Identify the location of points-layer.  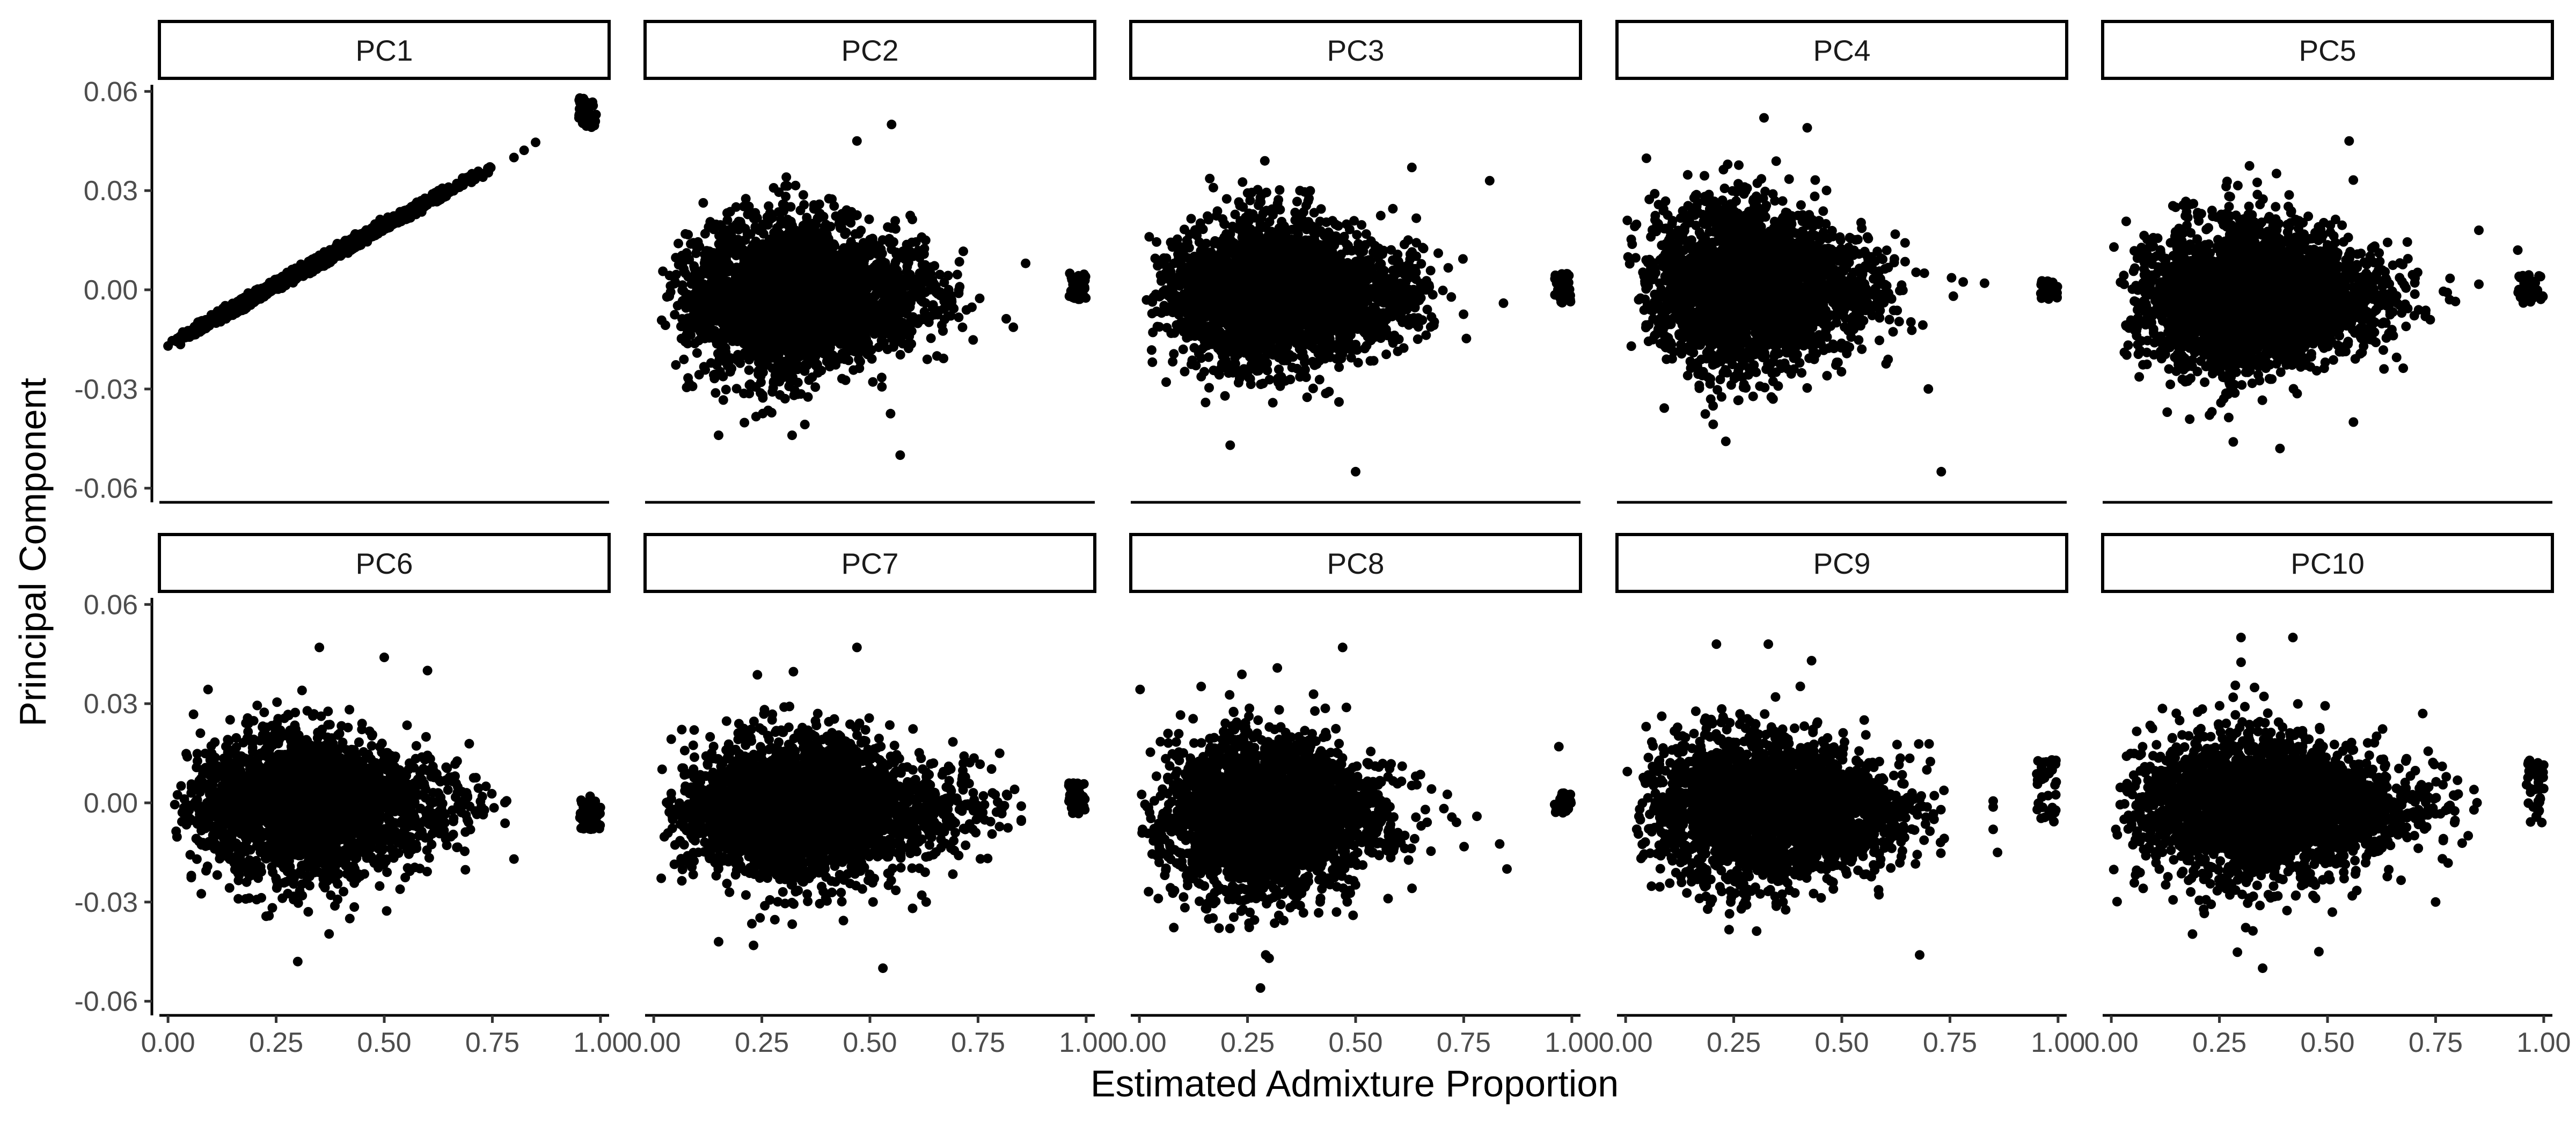
(382, 222).